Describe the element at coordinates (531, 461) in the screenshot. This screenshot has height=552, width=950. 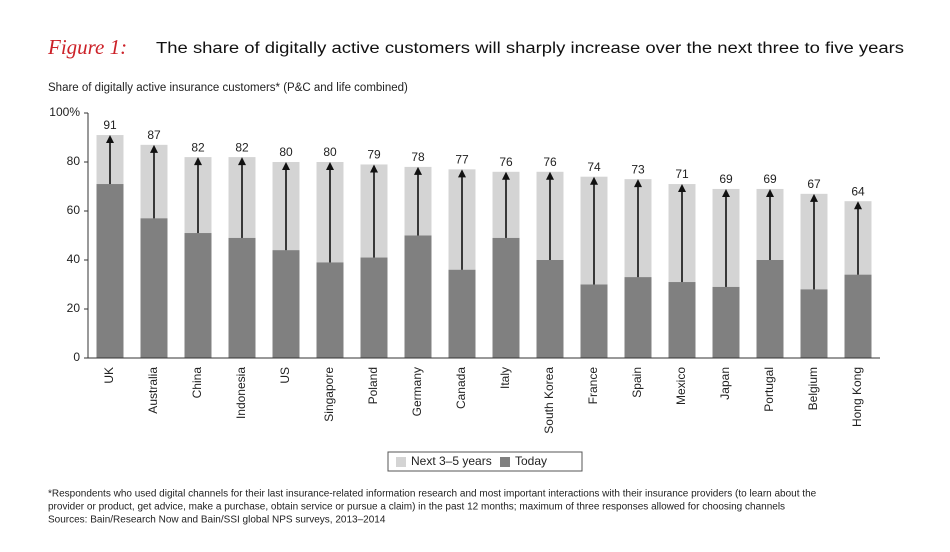
I see `legend-label: Today` at that location.